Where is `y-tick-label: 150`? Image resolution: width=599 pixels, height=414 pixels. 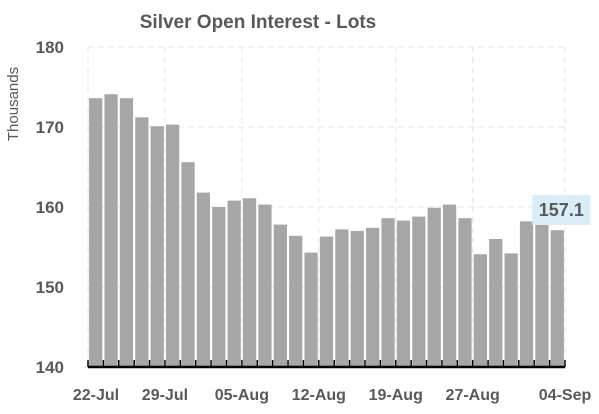 y-tick-label: 150 is located at coordinates (50, 287).